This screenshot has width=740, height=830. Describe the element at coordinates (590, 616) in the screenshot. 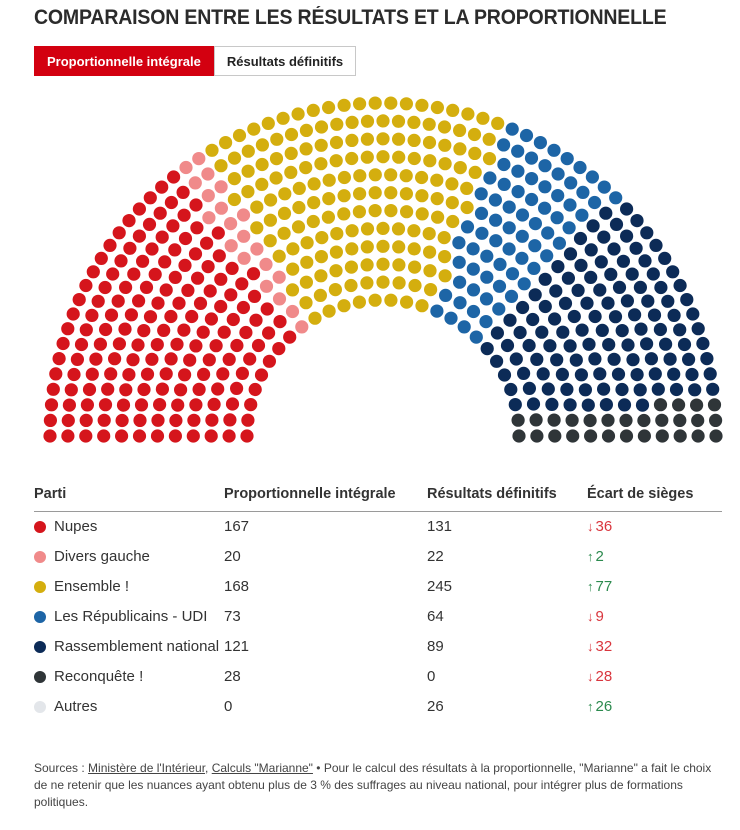

I see `arrow-down-icon: ↓` at that location.